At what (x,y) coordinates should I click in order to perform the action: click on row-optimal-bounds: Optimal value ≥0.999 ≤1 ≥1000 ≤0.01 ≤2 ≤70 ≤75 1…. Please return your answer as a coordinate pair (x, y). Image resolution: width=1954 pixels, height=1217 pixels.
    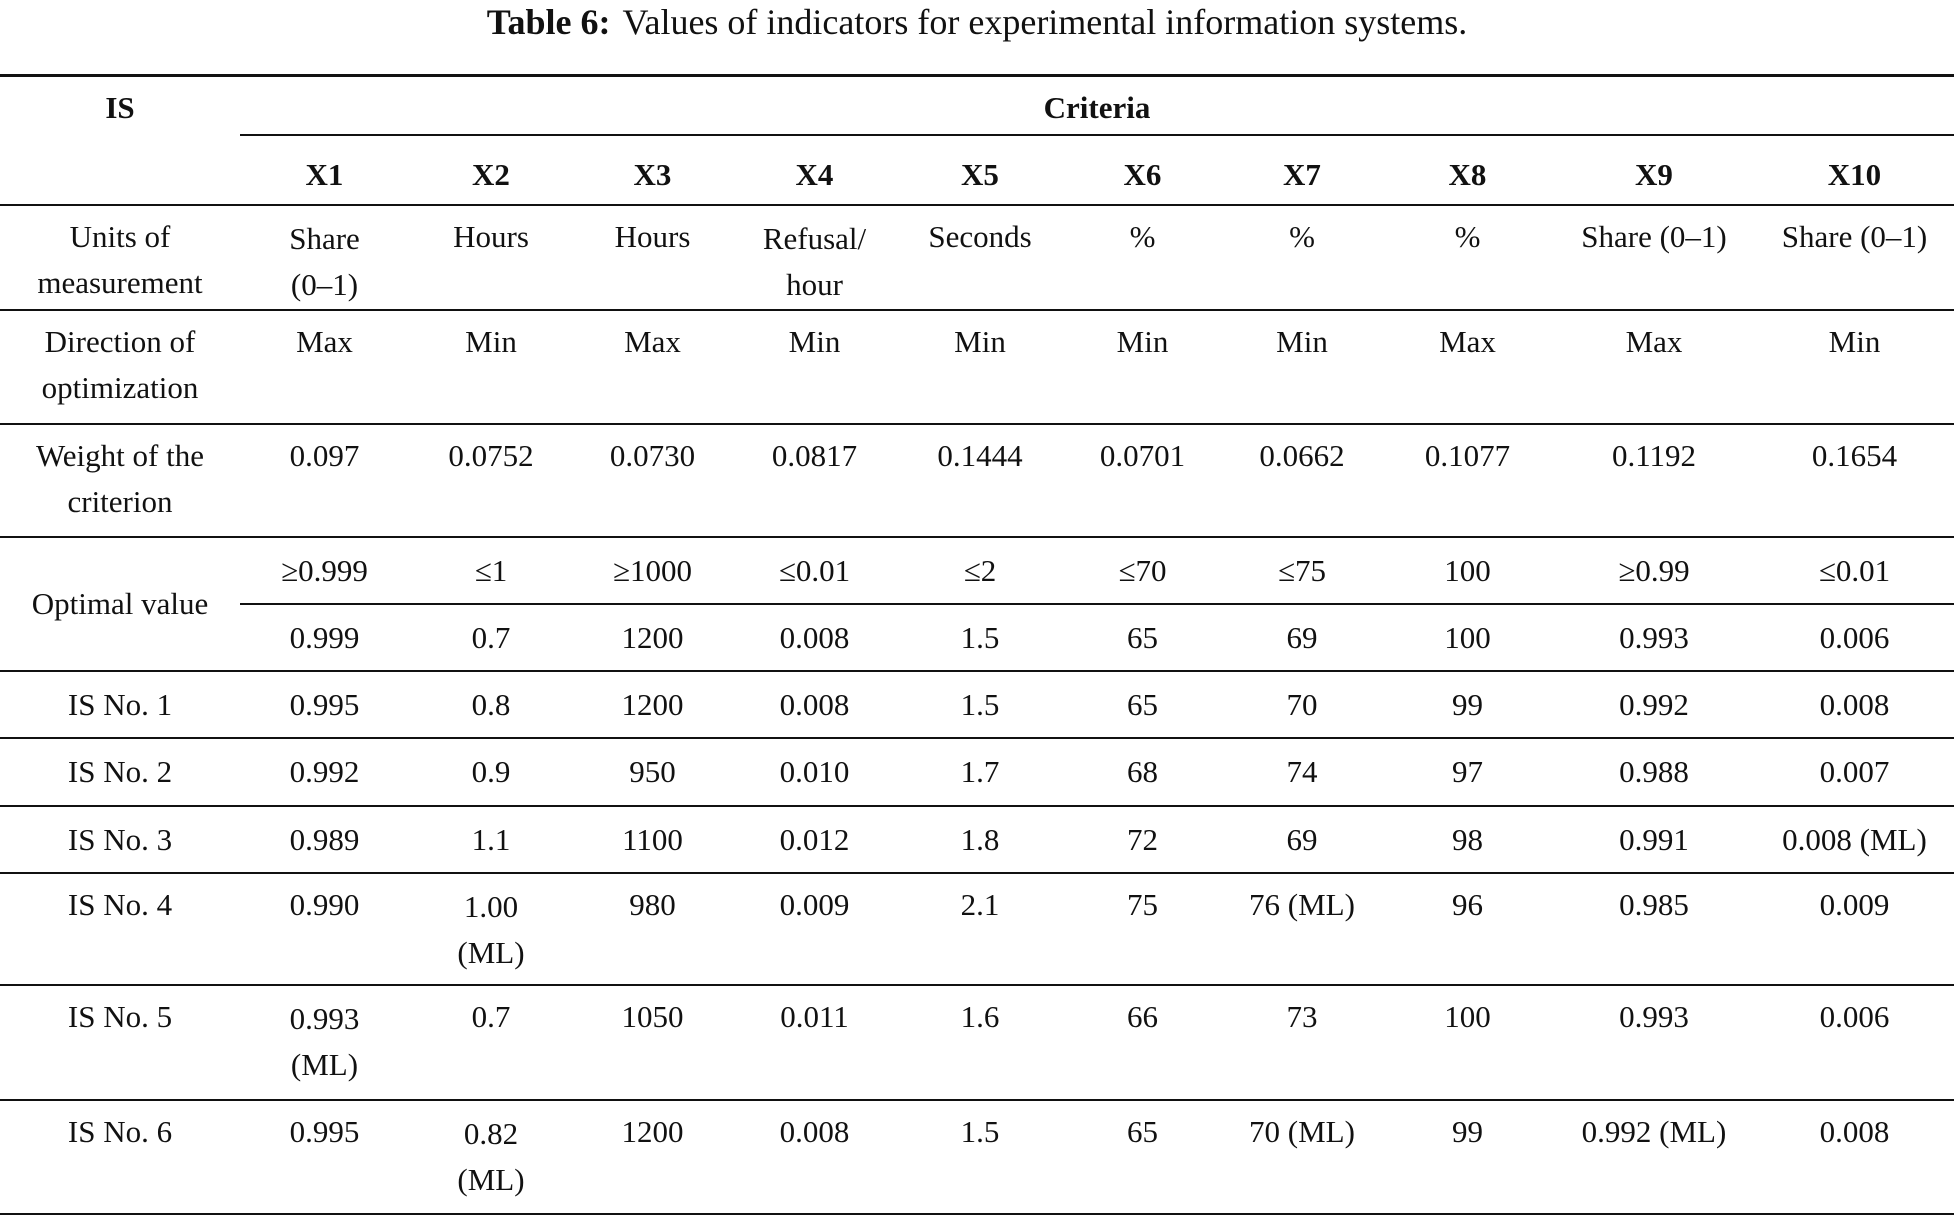
    Looking at the image, I should click on (977, 604).